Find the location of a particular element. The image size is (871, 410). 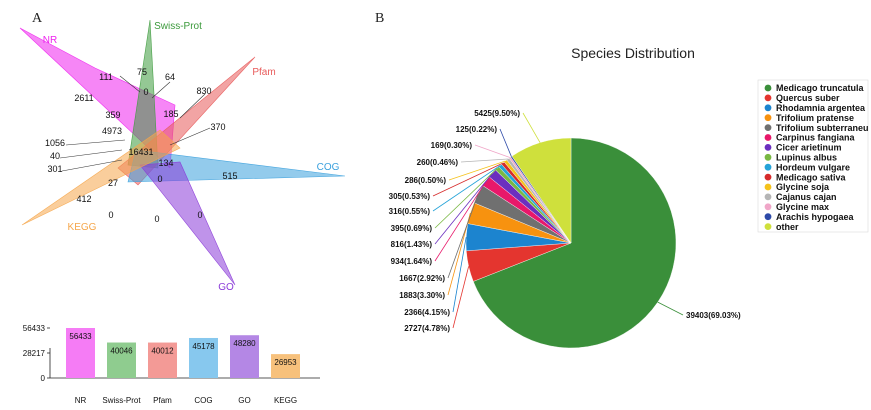

legend-entry: Glycine max is located at coordinates (802, 207).